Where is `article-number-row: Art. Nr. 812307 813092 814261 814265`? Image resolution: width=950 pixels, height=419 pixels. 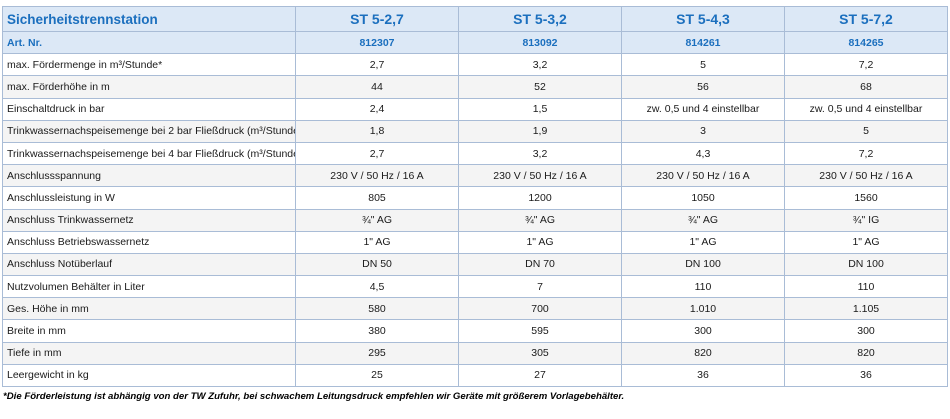 article-number-row: Art. Nr. 812307 813092 814261 814265 is located at coordinates (475, 42).